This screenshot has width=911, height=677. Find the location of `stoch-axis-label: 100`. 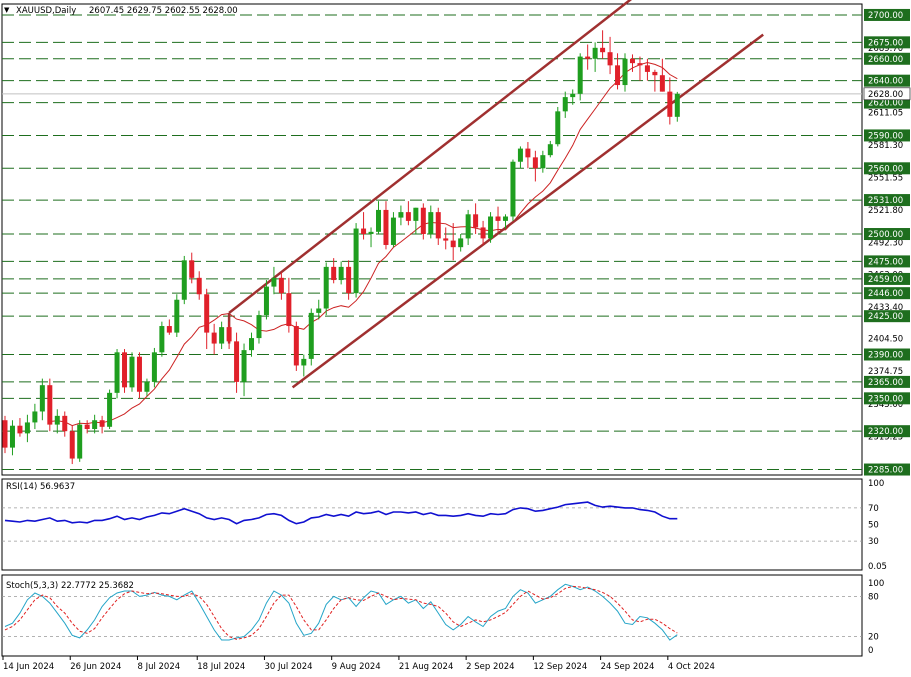

stoch-axis-label: 100 is located at coordinates (876, 584).